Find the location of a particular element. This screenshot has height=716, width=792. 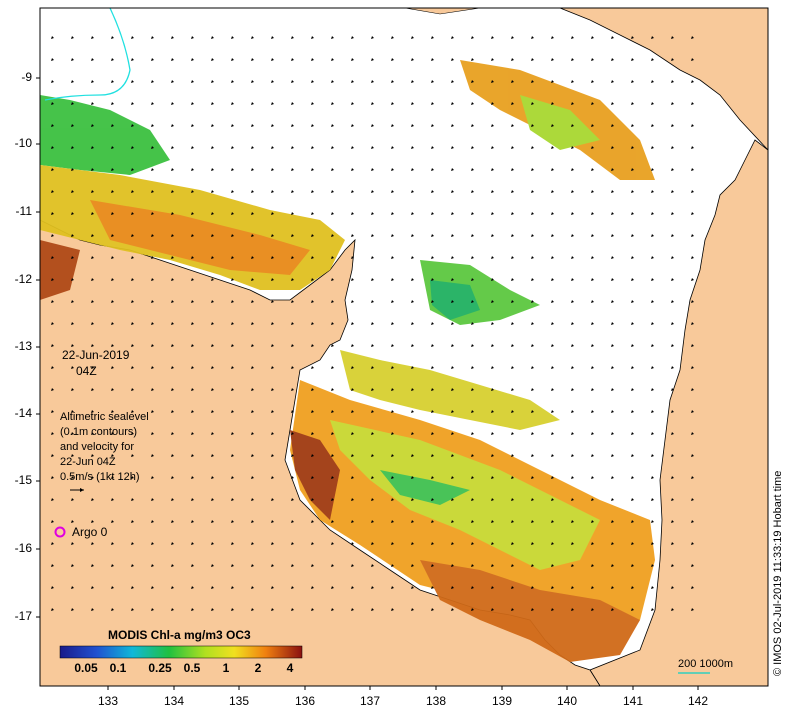

y-tick: -13 is located at coordinates (23, 346).